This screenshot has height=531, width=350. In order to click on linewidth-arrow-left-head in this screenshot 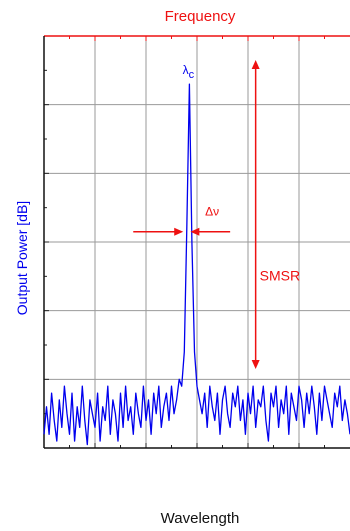, I will do `click(179, 231)`.